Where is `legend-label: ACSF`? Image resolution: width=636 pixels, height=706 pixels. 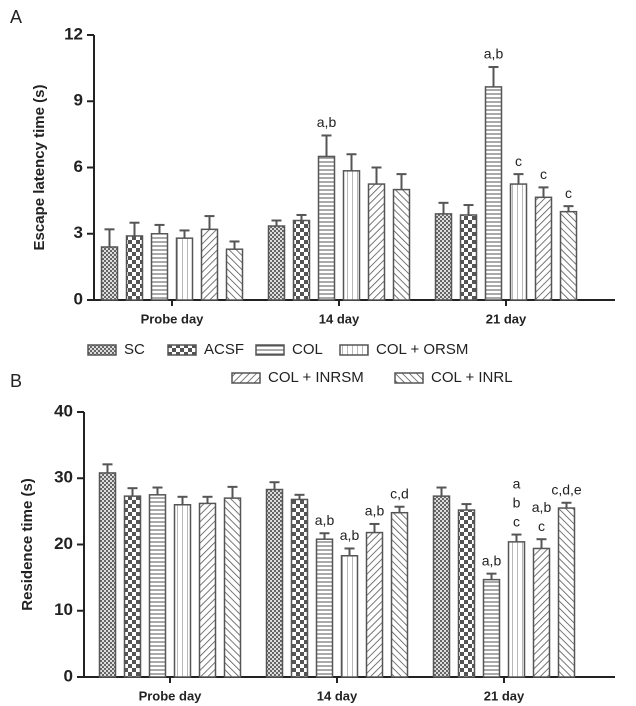
legend-label: ACSF is located at coordinates (224, 349).